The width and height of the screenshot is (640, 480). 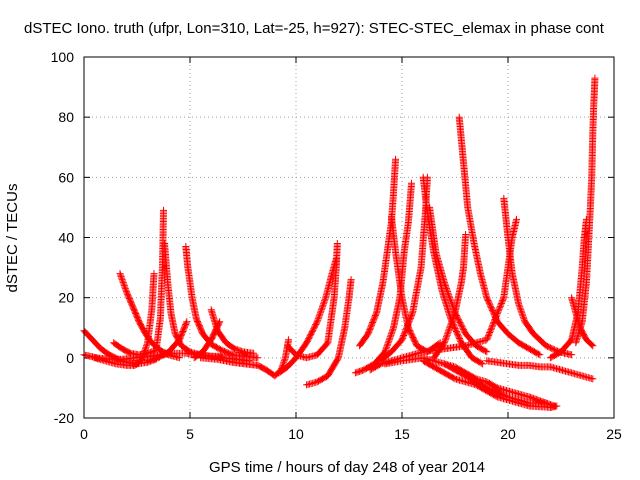 What do you see at coordinates (190, 434) in the screenshot?
I see `x-tick-label: 5` at bounding box center [190, 434].